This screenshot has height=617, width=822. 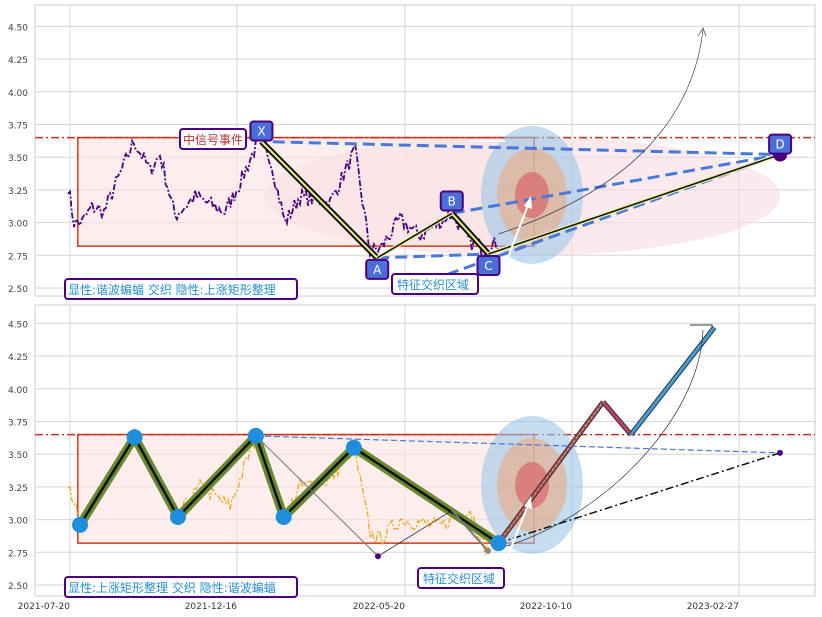 I want to click on point-label-d: D, so click(x=779, y=145).